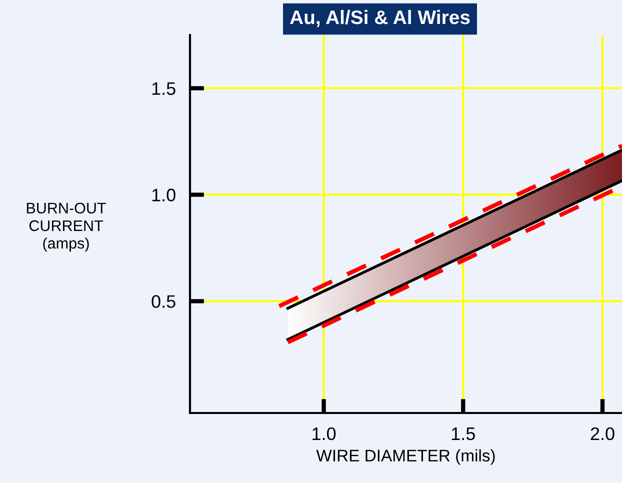 Image resolution: width=622 pixels, height=483 pixels. I want to click on x-tick-label: 1.0, so click(324, 433).